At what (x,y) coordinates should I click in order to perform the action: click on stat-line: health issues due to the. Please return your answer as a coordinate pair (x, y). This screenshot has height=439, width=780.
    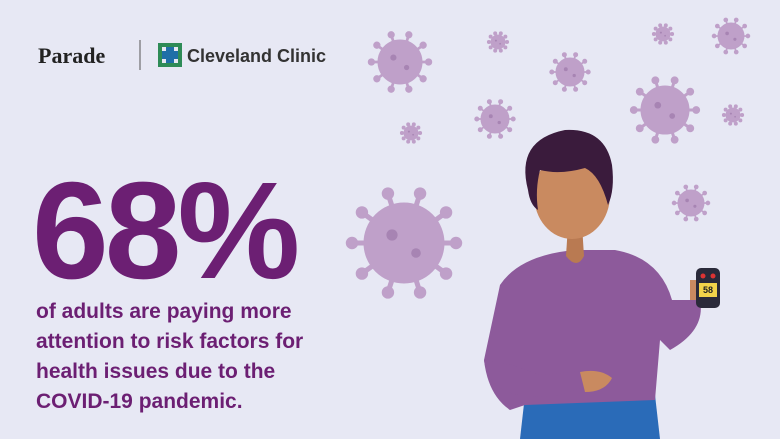
    Looking at the image, I should click on (155, 371).